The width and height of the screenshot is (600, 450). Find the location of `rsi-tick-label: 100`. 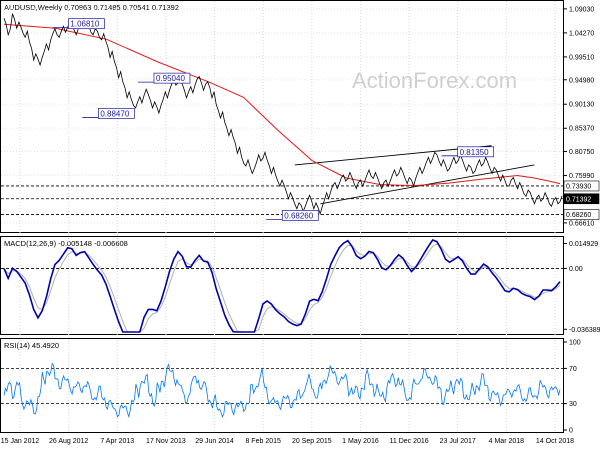

rsi-tick-label: 100 is located at coordinates (575, 343).